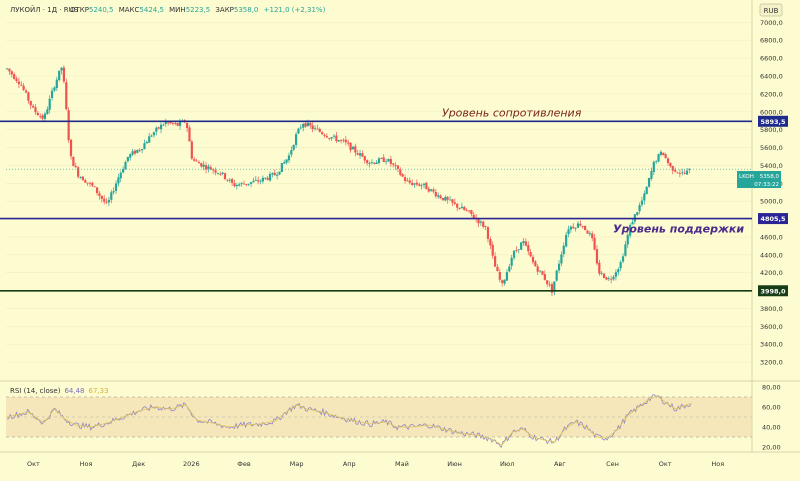 Image resolution: width=800 pixels, height=481 pixels. I want to click on last-price-value: 5358,0, so click(770, 177).